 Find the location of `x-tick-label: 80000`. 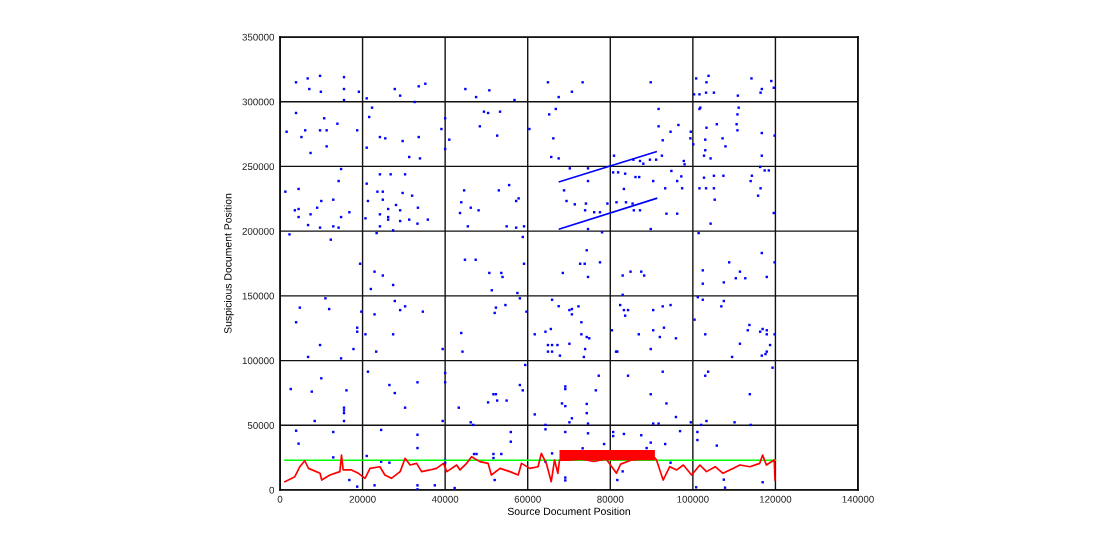

x-tick-label: 80000 is located at coordinates (610, 499).